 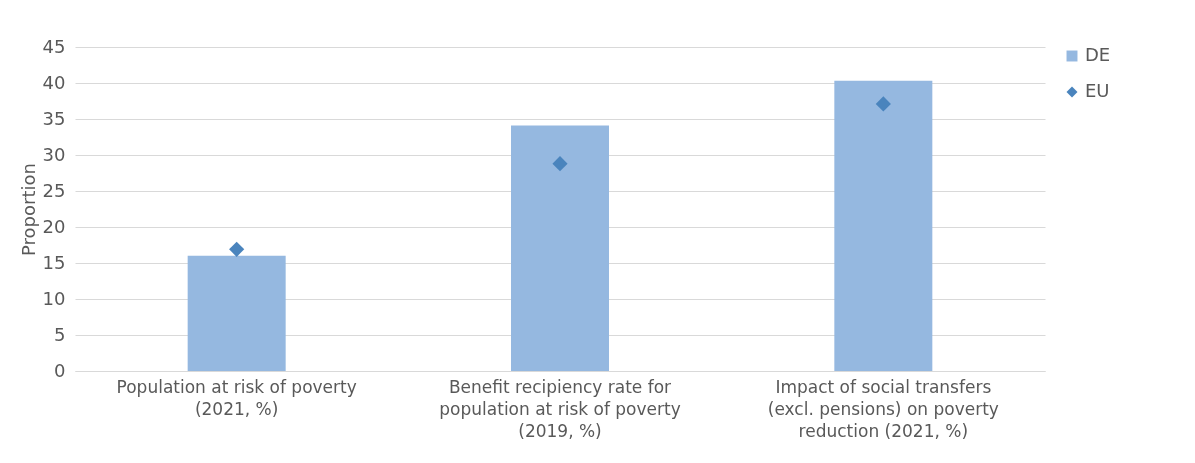 What do you see at coordinates (54, 298) in the screenshot?
I see `y-tick-label: 10` at bounding box center [54, 298].